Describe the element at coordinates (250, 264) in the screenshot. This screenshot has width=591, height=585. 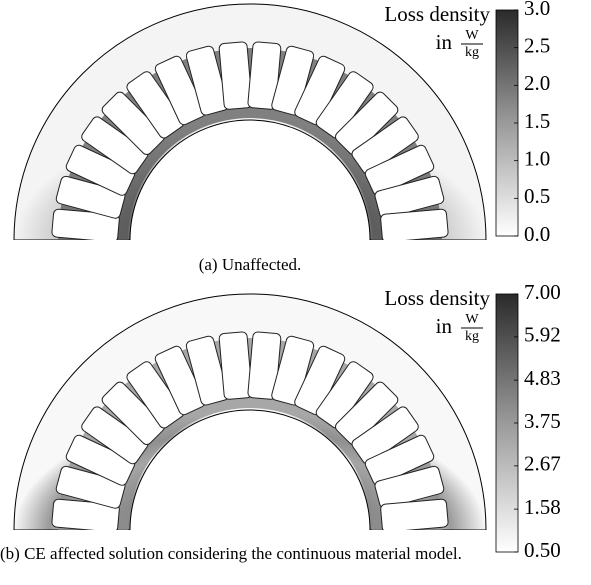
I see `caption: (a) Unaffected.` at that location.